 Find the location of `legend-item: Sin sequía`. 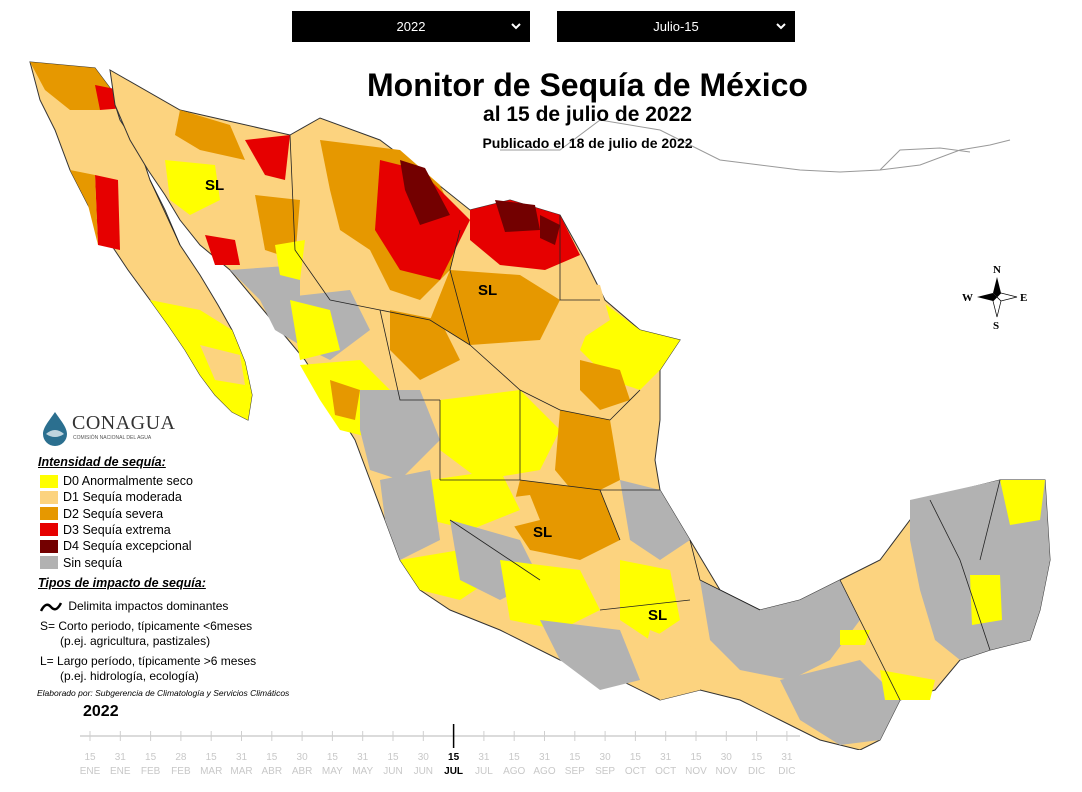

legend-item: Sin sequía is located at coordinates (81, 563).